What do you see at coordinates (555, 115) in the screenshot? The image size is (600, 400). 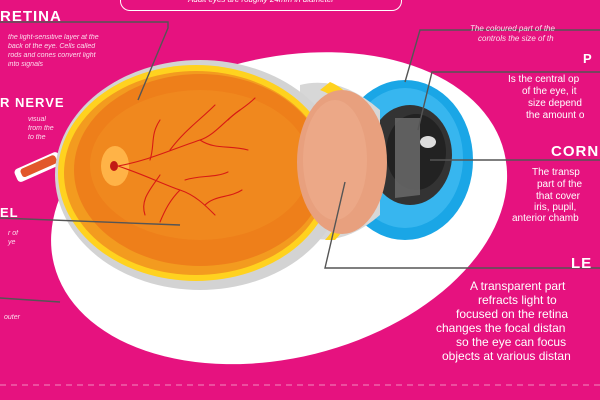 I see `pupil-desc-4: the amount o` at bounding box center [555, 115].